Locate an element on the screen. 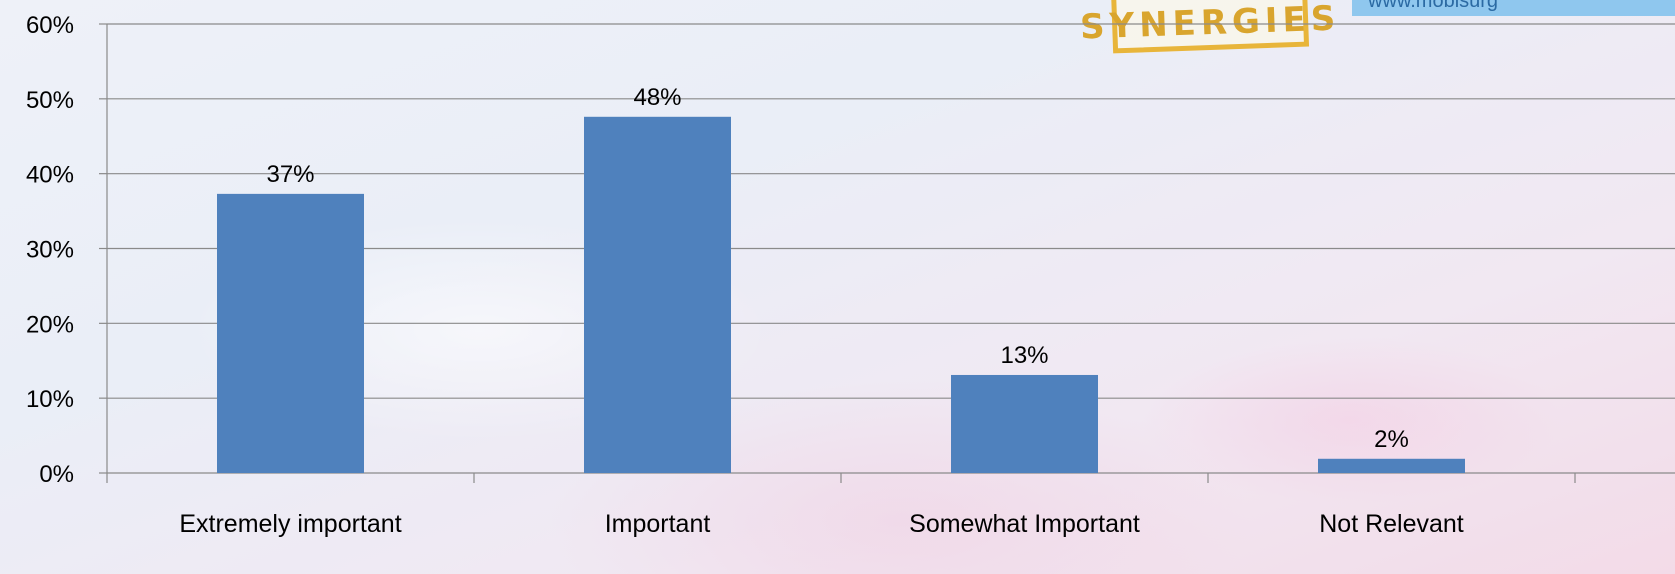 The width and height of the screenshot is (1675, 574). data-label: 48% is located at coordinates (657, 97).